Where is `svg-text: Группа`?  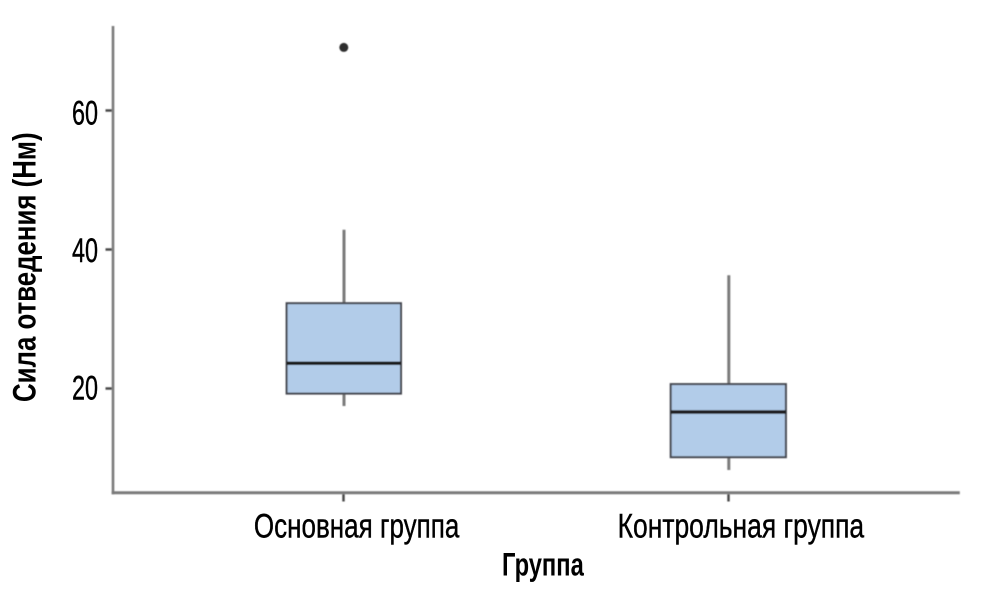
svg-text: Группа is located at coordinates (543, 565).